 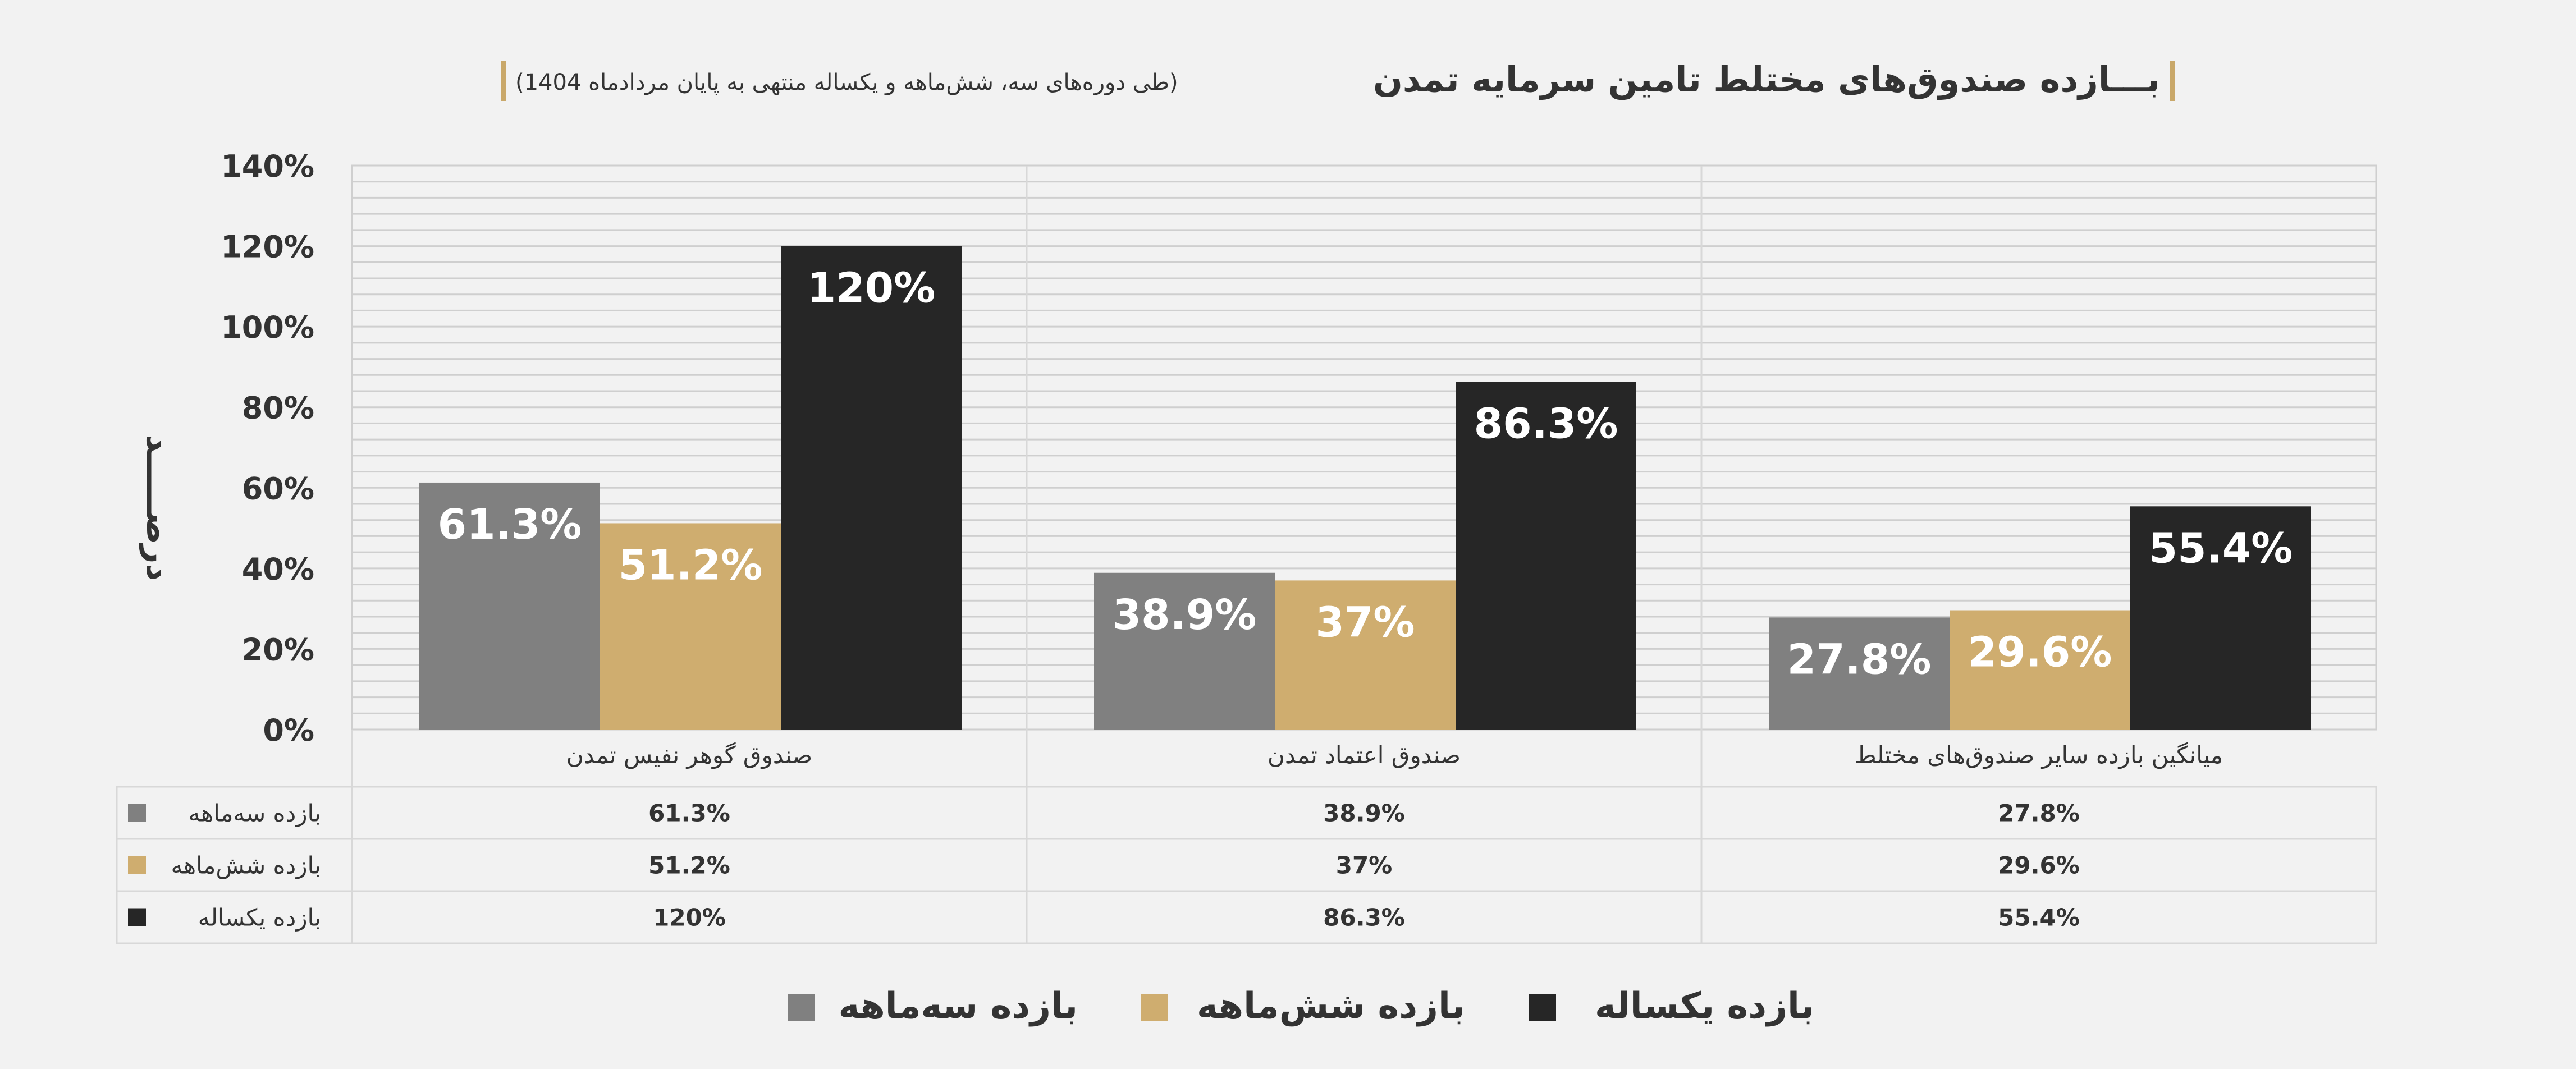 What do you see at coordinates (691, 565) in the screenshot?
I see `bar-data-label: 51.2%` at bounding box center [691, 565].